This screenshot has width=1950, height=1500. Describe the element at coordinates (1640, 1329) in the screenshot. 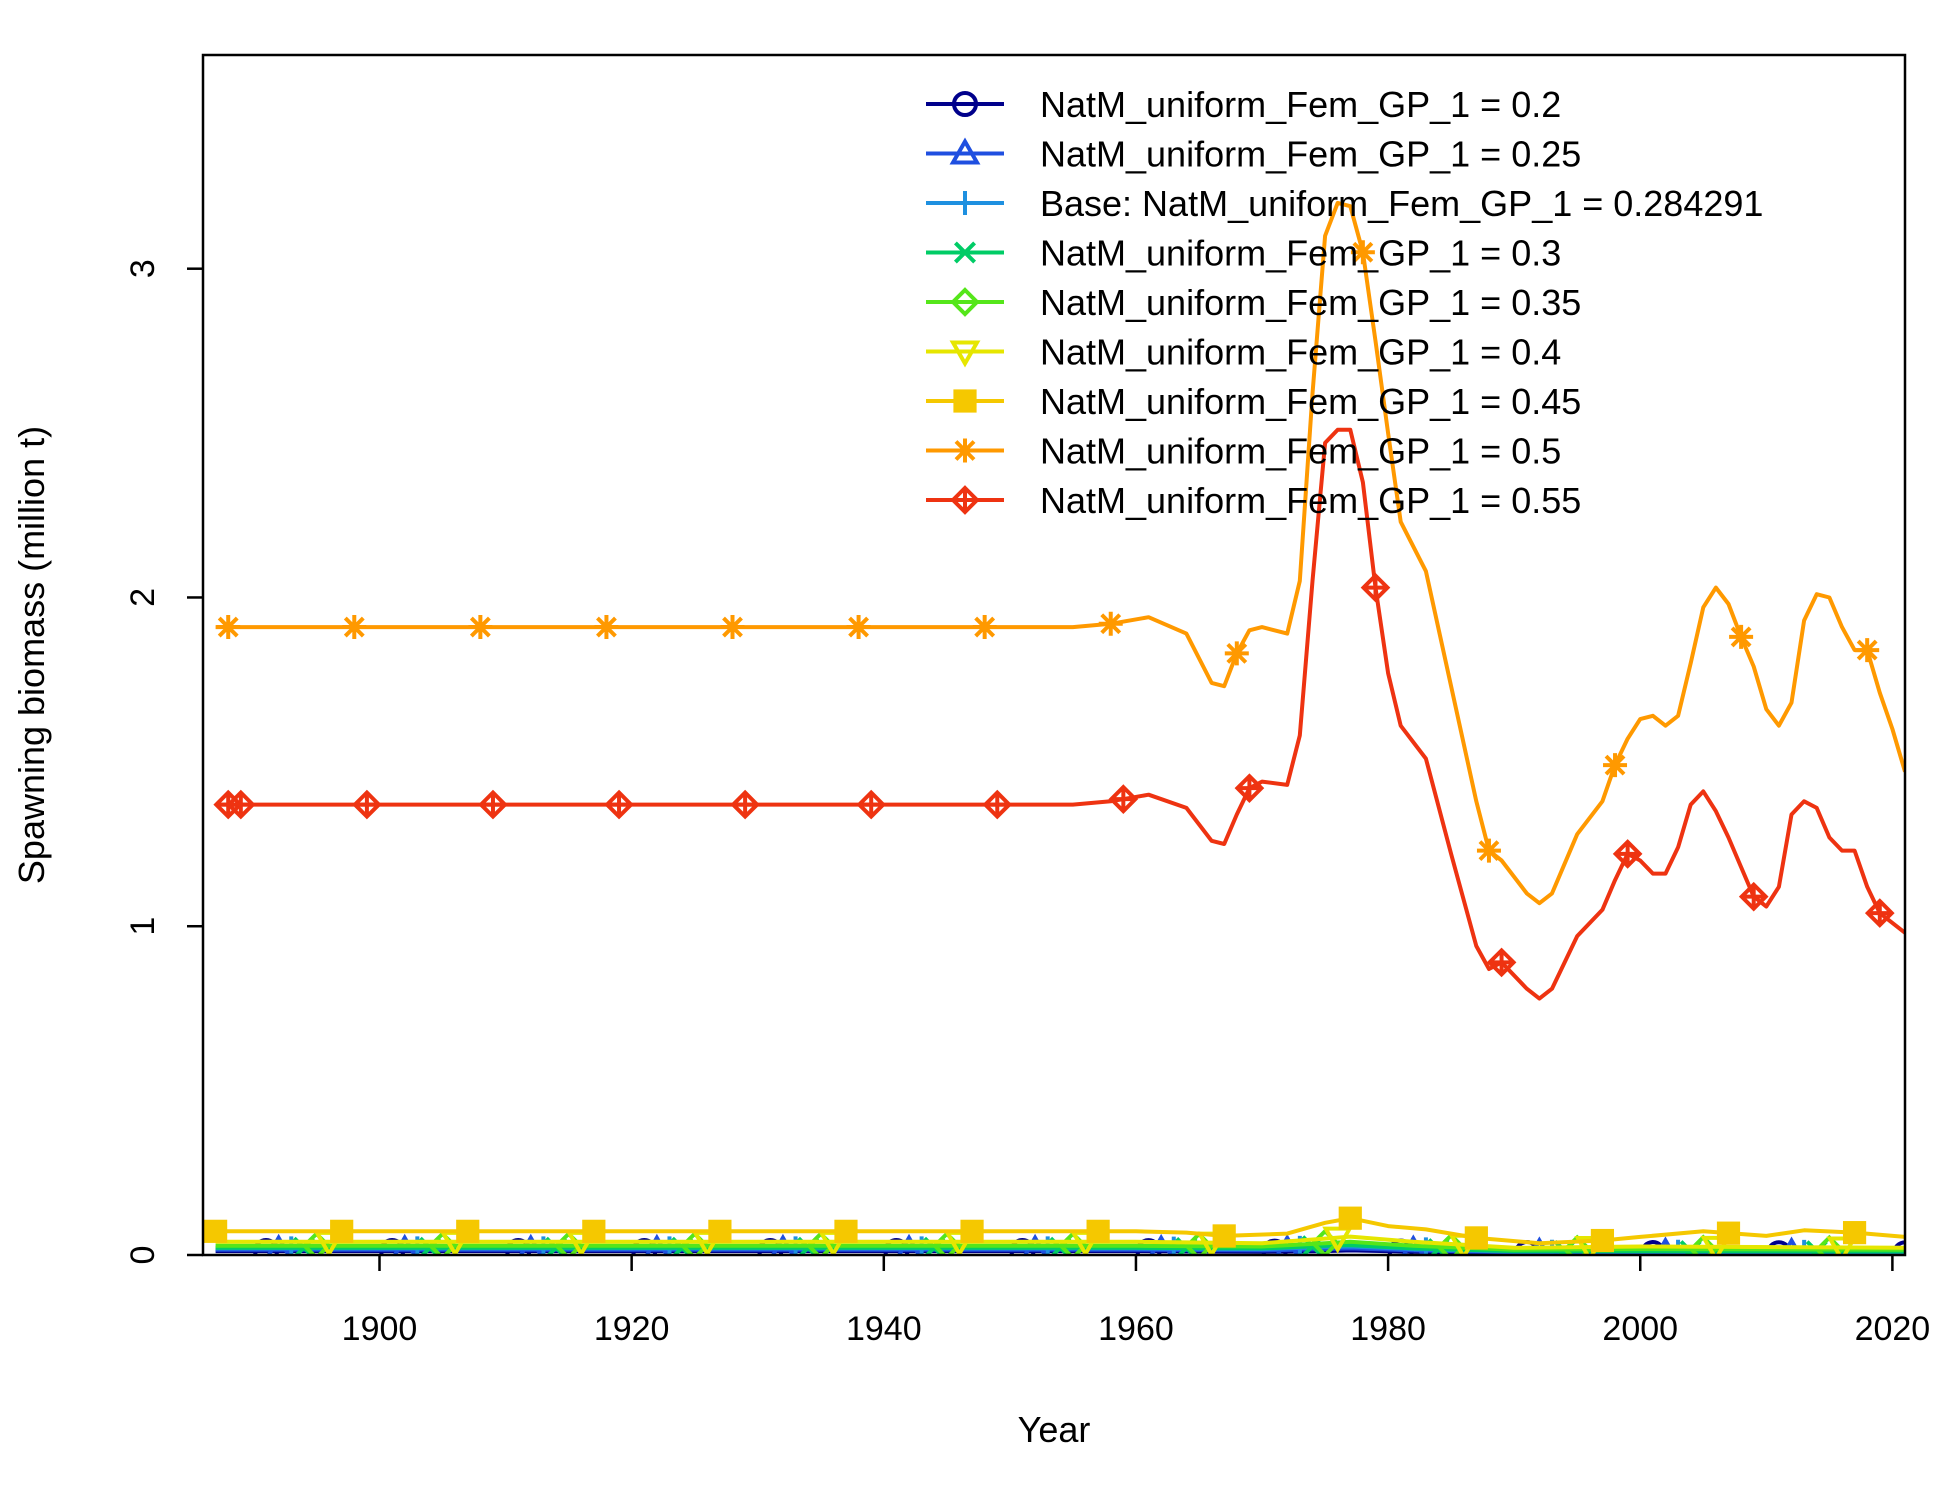

I see `x-tick-label: 2000` at that location.